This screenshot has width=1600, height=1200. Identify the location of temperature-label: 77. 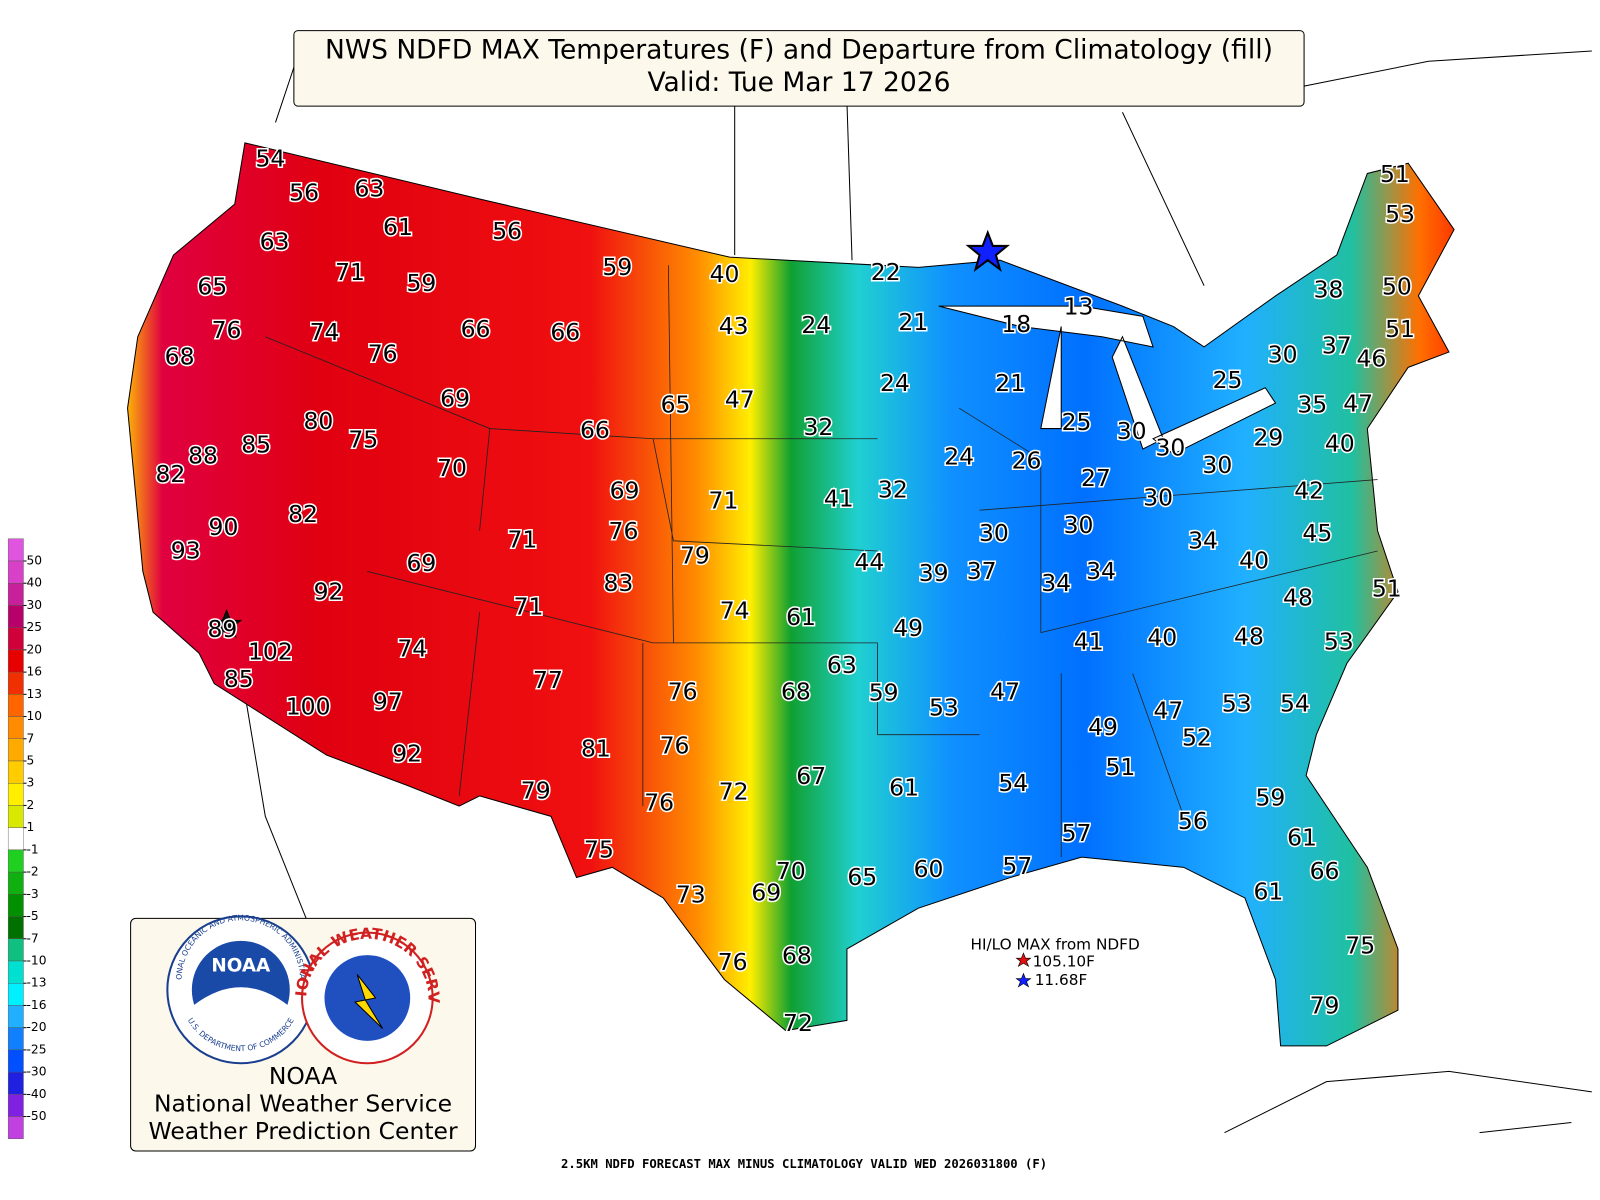
(548, 680).